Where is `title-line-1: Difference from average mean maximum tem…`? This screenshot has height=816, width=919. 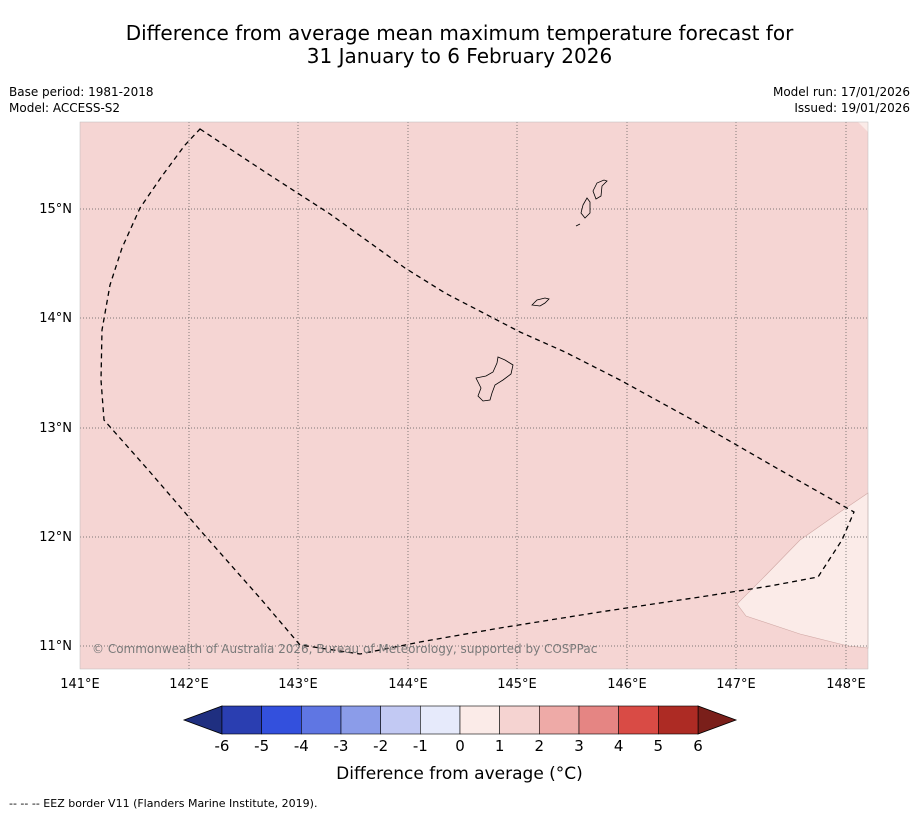
title-line-1: Difference from average mean maximum tem… is located at coordinates (459, 33).